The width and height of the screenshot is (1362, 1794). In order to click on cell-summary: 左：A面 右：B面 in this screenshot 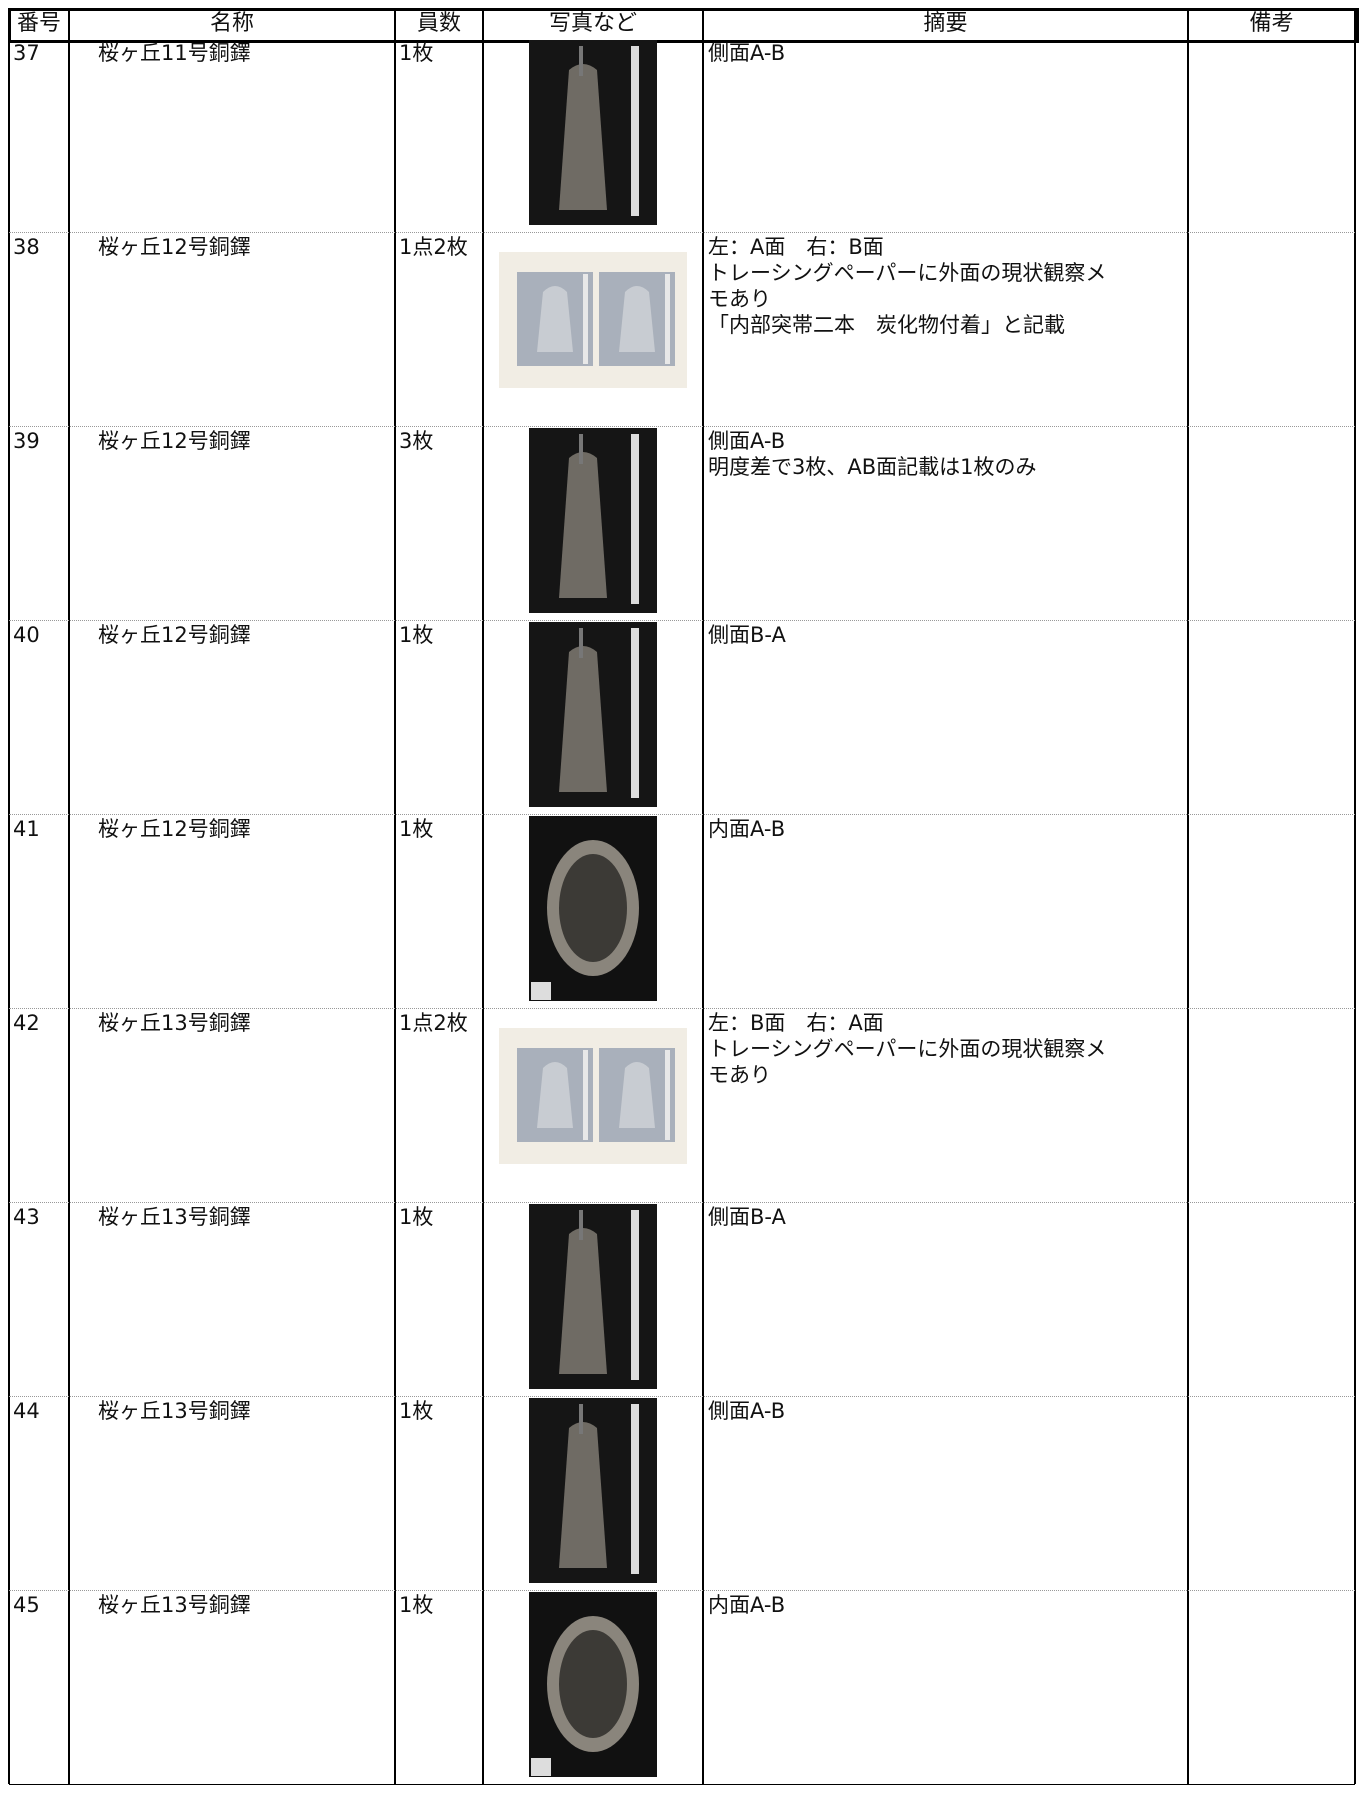, I will do `click(796, 247)`.